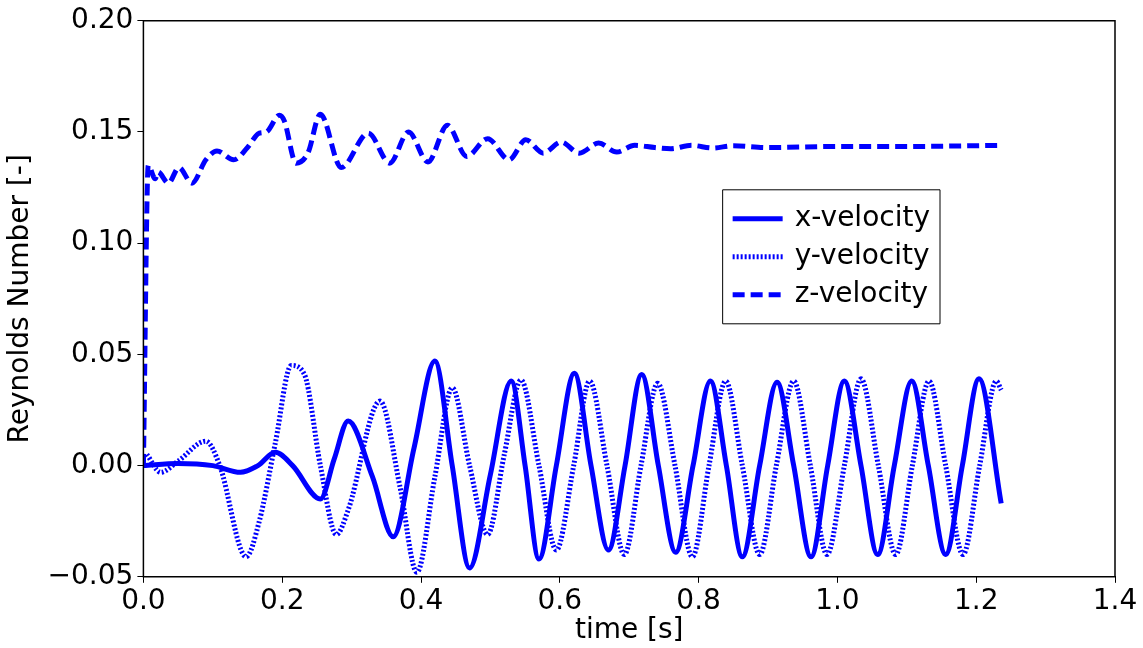 This screenshot has height=648, width=1143. Describe the element at coordinates (102, 130) in the screenshot. I see `y-tick-label: 0.15` at that location.